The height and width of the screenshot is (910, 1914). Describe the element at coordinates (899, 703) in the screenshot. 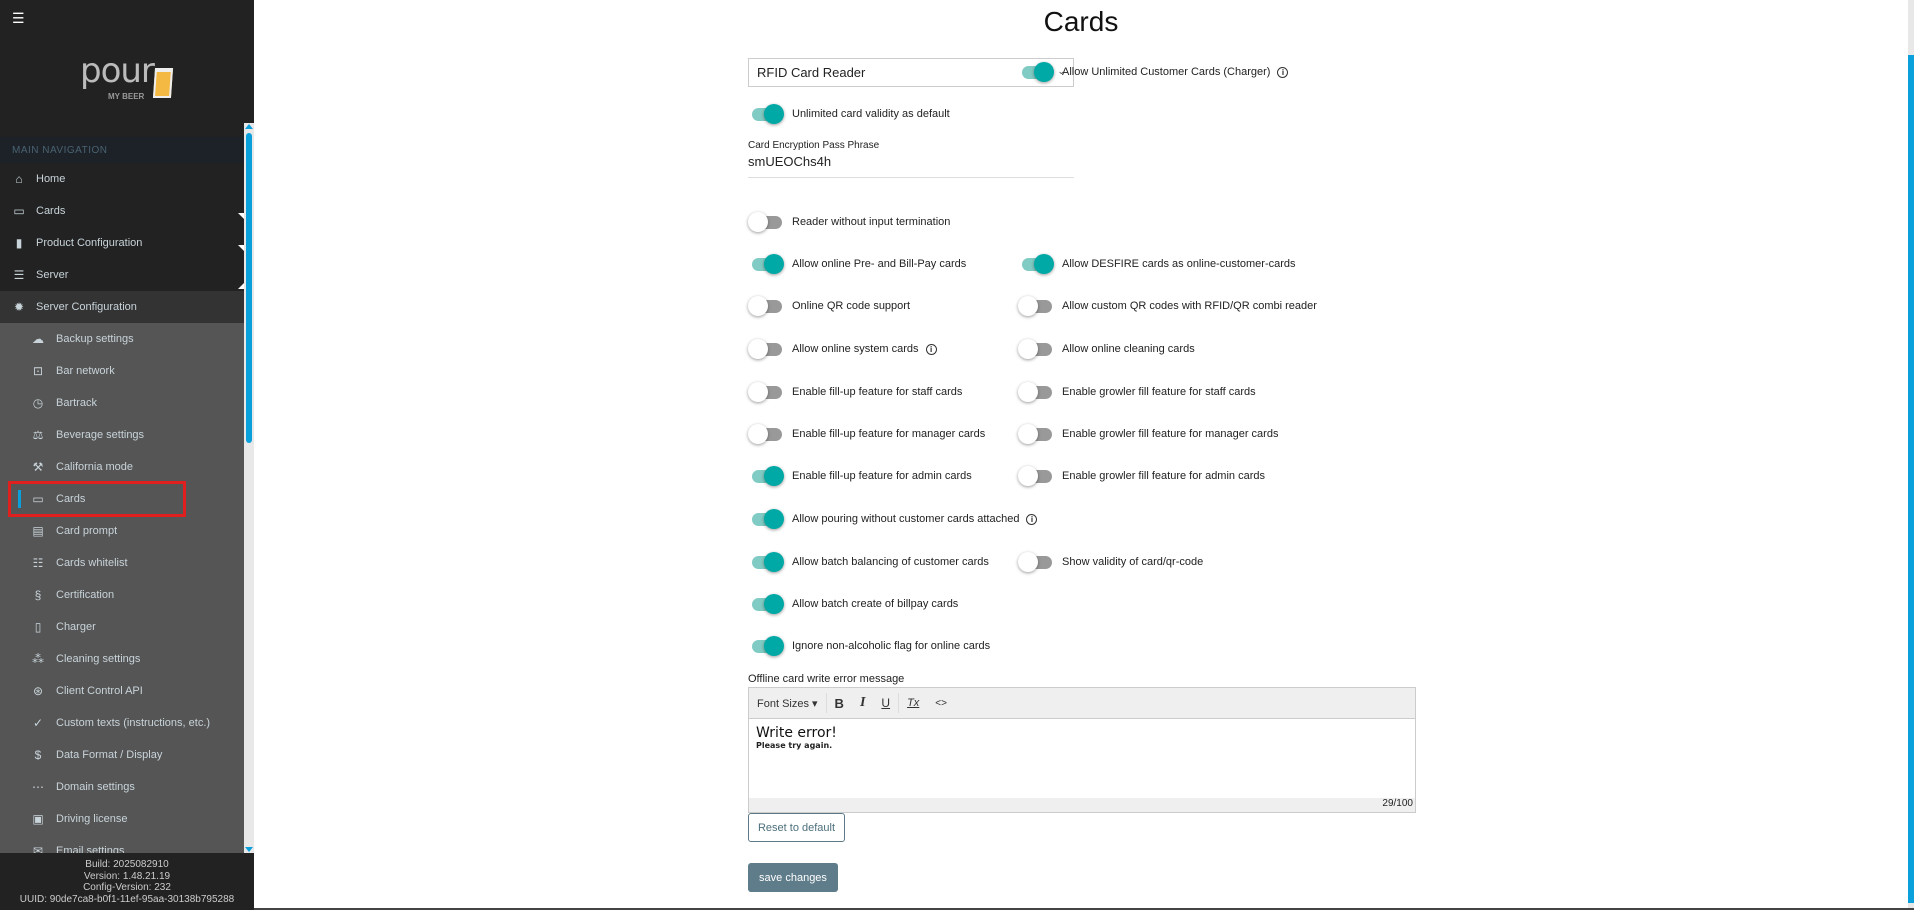

I see `toolbar-divider` at that location.